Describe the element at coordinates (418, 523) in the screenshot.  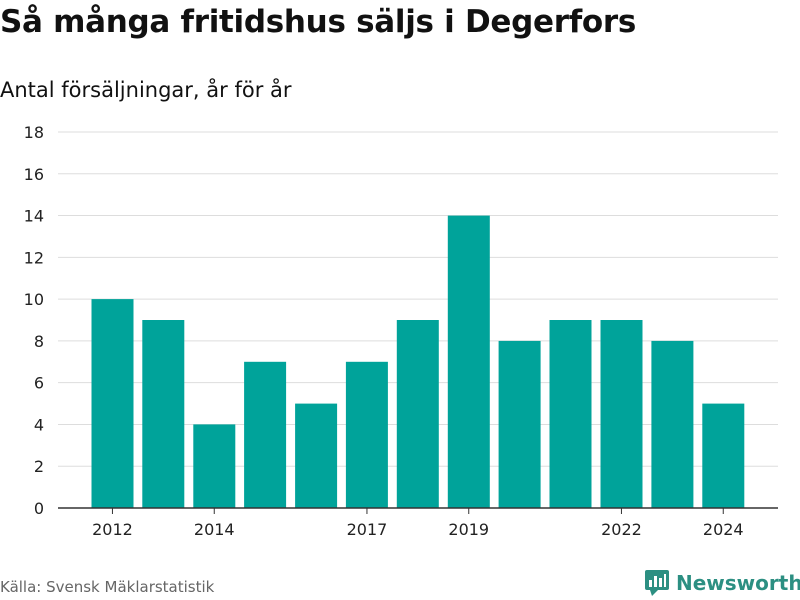
I see `x-axis-ticks: 2012 2014 2017 2019 2022 2024` at that location.